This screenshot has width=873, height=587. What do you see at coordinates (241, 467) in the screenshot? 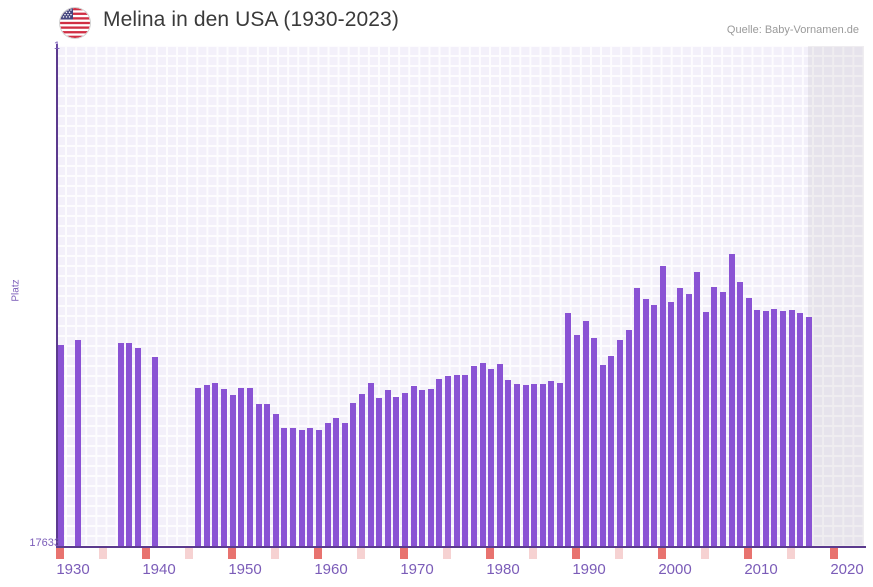
I see `bar-1951` at bounding box center [241, 467].